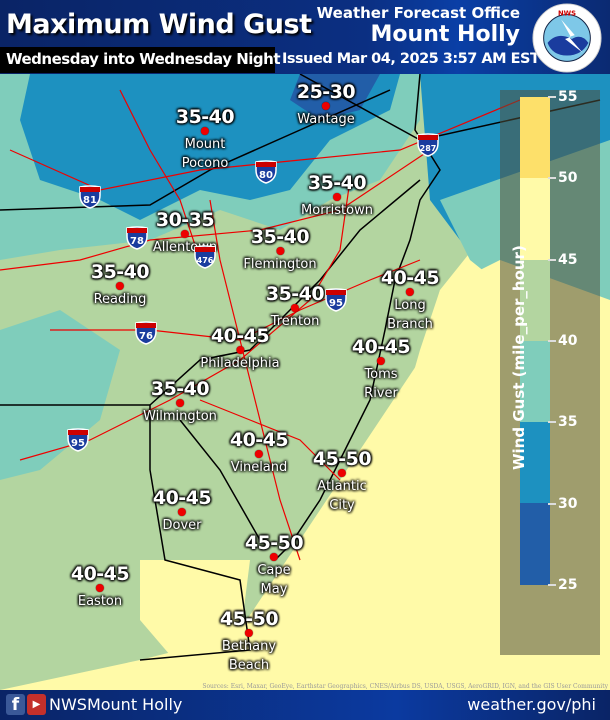 This screenshot has height=720, width=610. I want to click on gust-range: 25-30, so click(326, 92).